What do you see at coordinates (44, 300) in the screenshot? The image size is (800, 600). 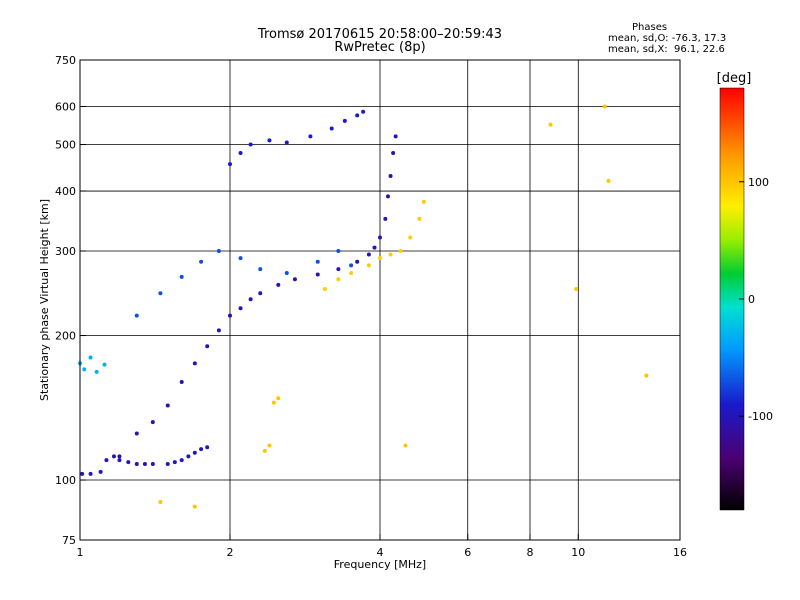 I see `y-axis-label: Stationary phase Virtual Height [km]` at bounding box center [44, 300].